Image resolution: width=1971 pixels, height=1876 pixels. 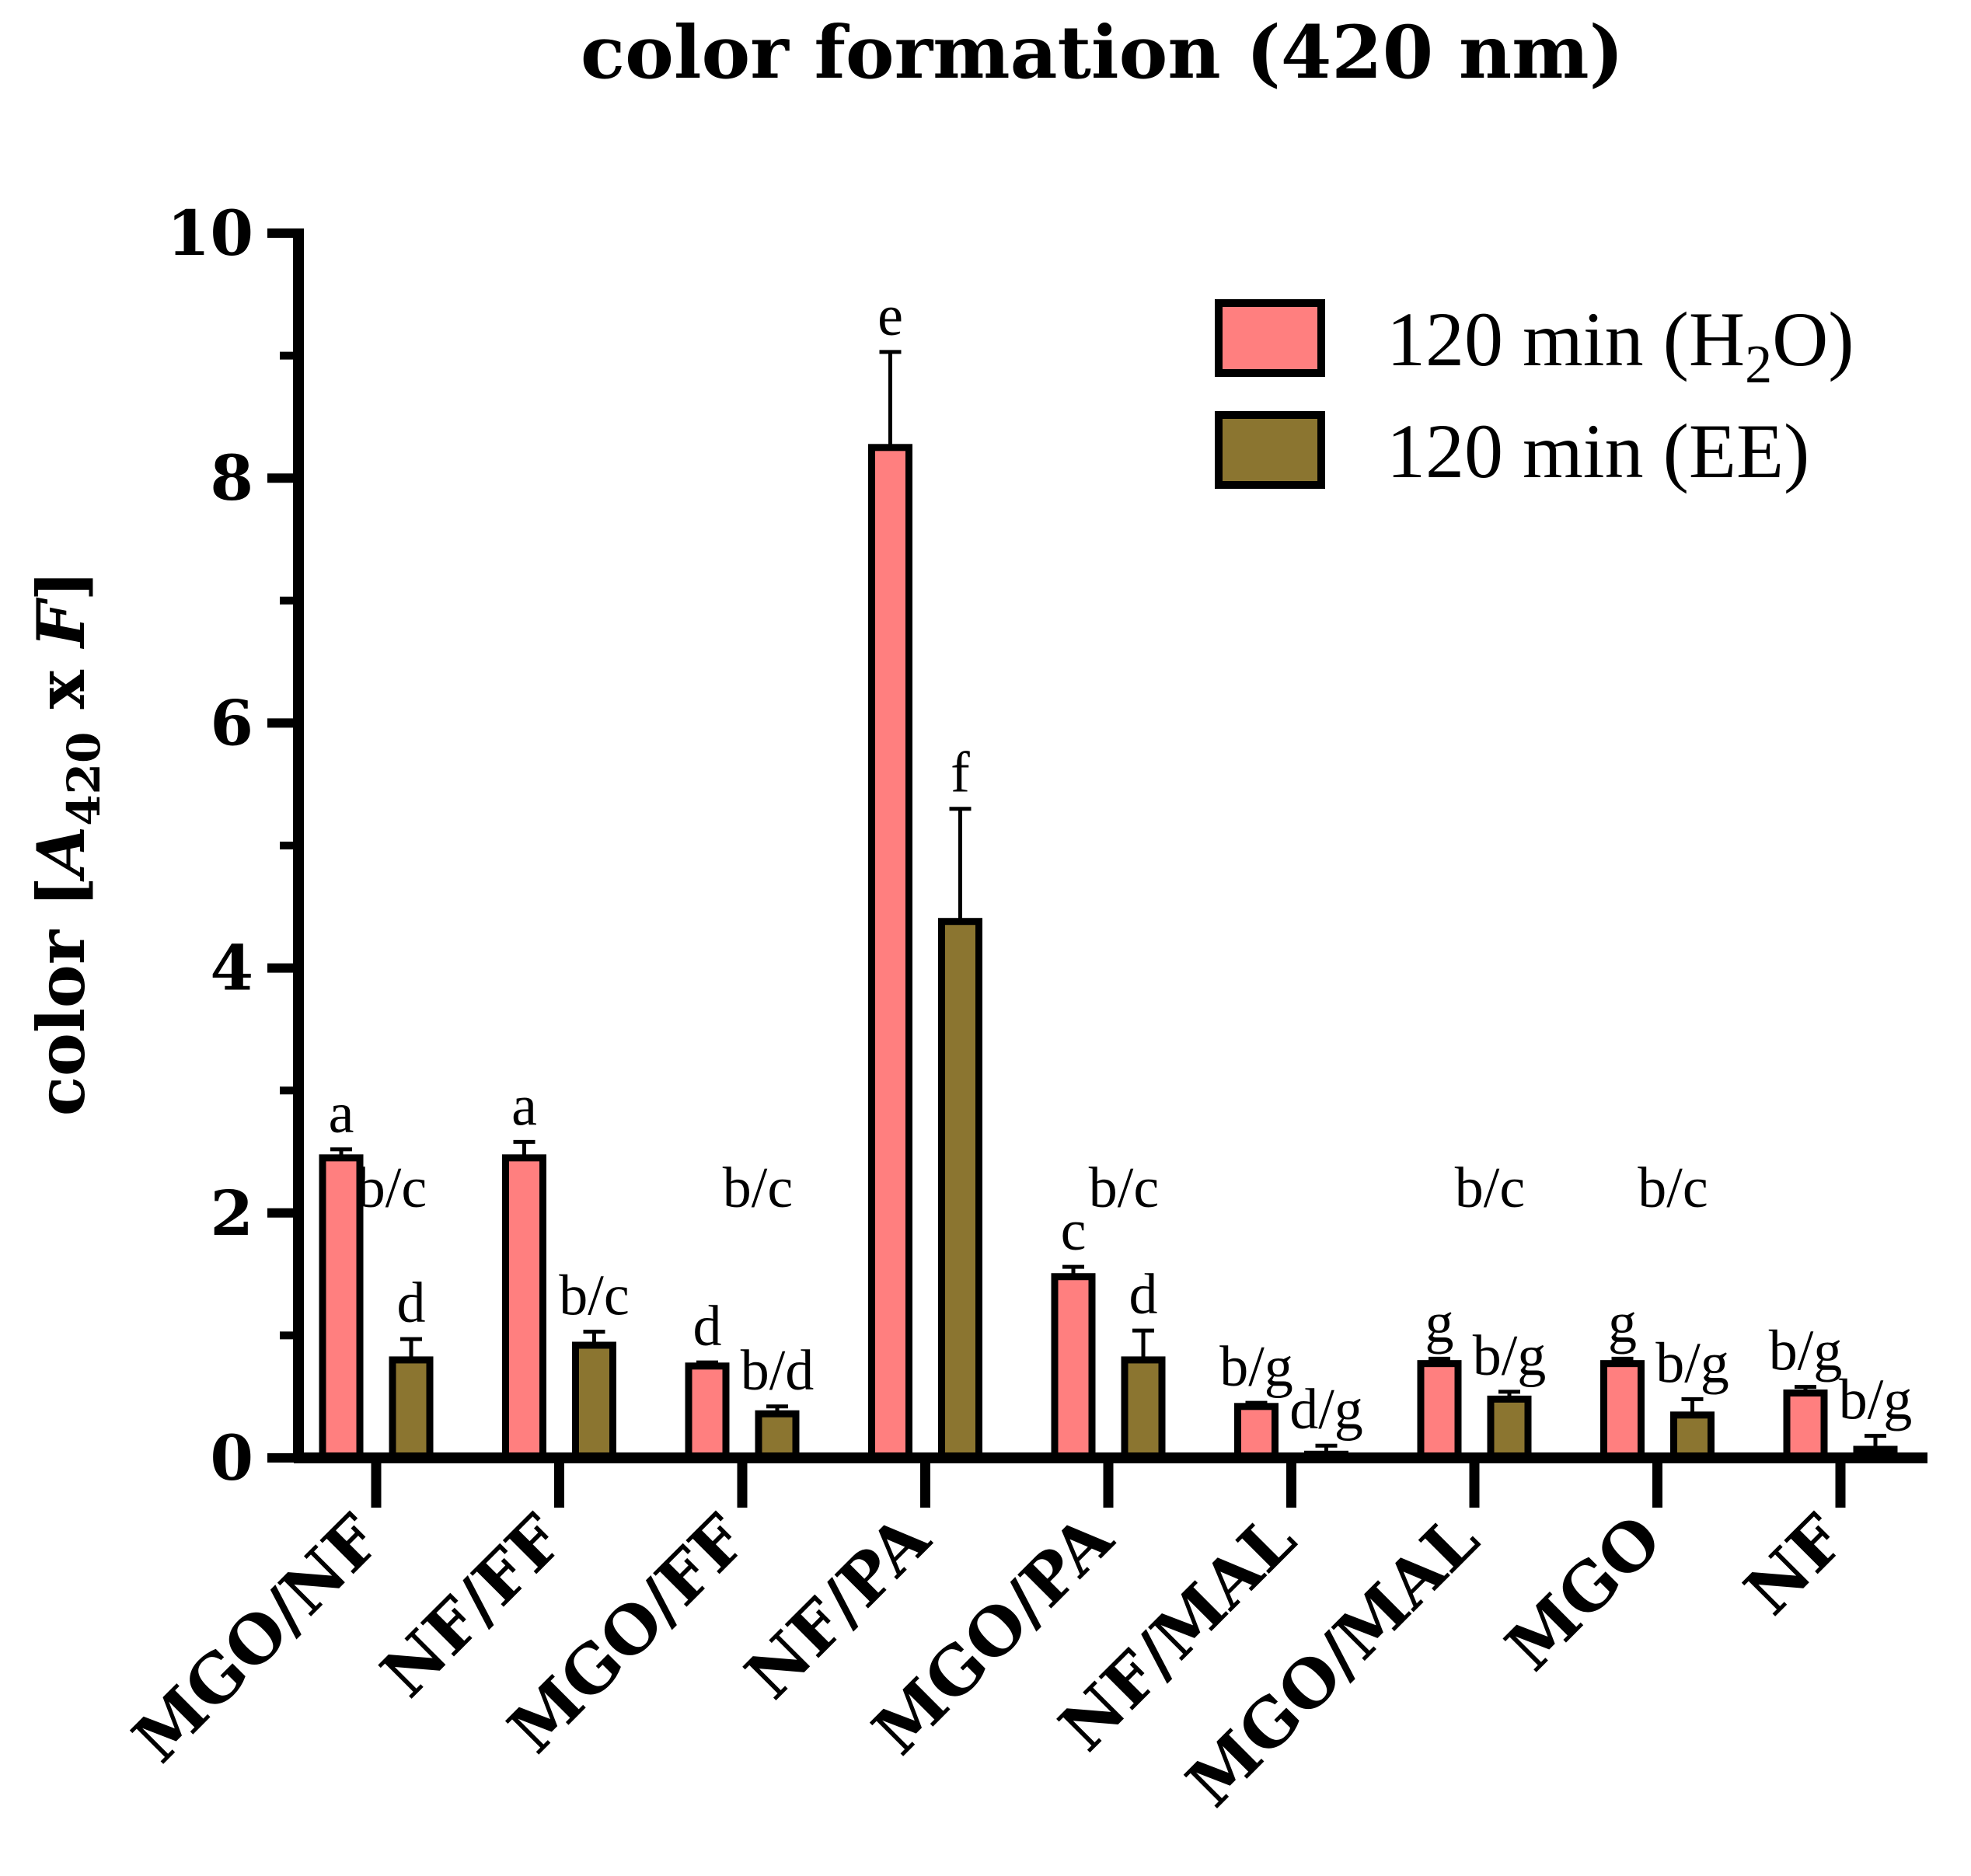 What do you see at coordinates (758, 1188) in the screenshot?
I see `group-label-mgo-ff: b/c` at bounding box center [758, 1188].